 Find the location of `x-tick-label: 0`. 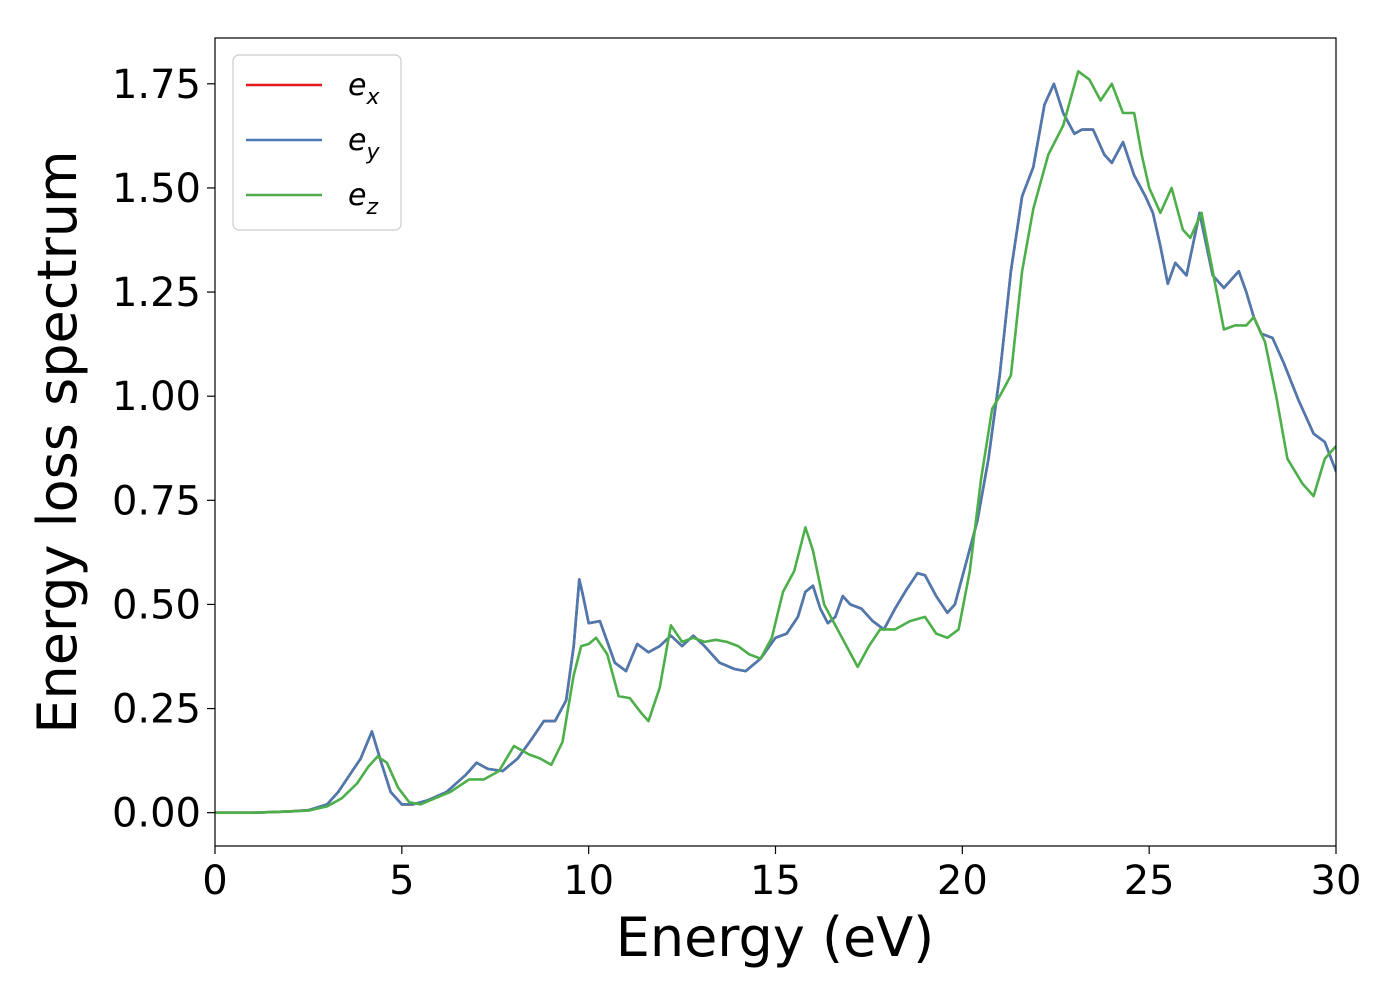

x-tick-label: 0 is located at coordinates (214, 881).